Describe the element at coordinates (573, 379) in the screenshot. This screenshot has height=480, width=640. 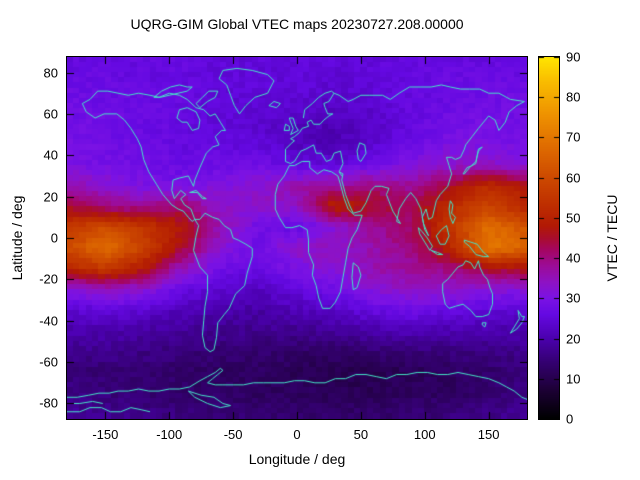
I see `colorbar-tick-label: 10` at that location.